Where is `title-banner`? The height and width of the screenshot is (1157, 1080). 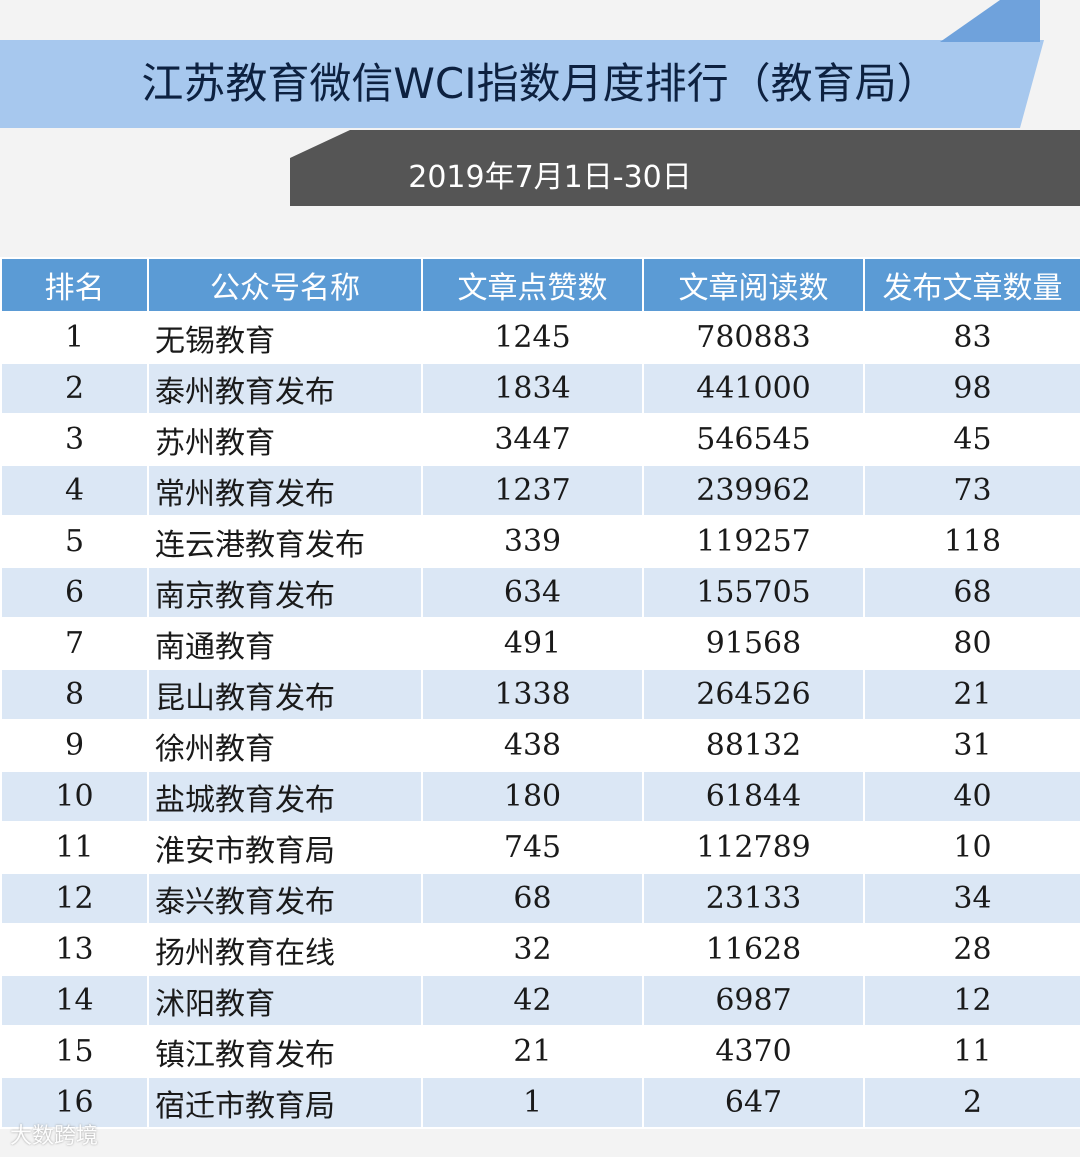
title-banner is located at coordinates (522, 84).